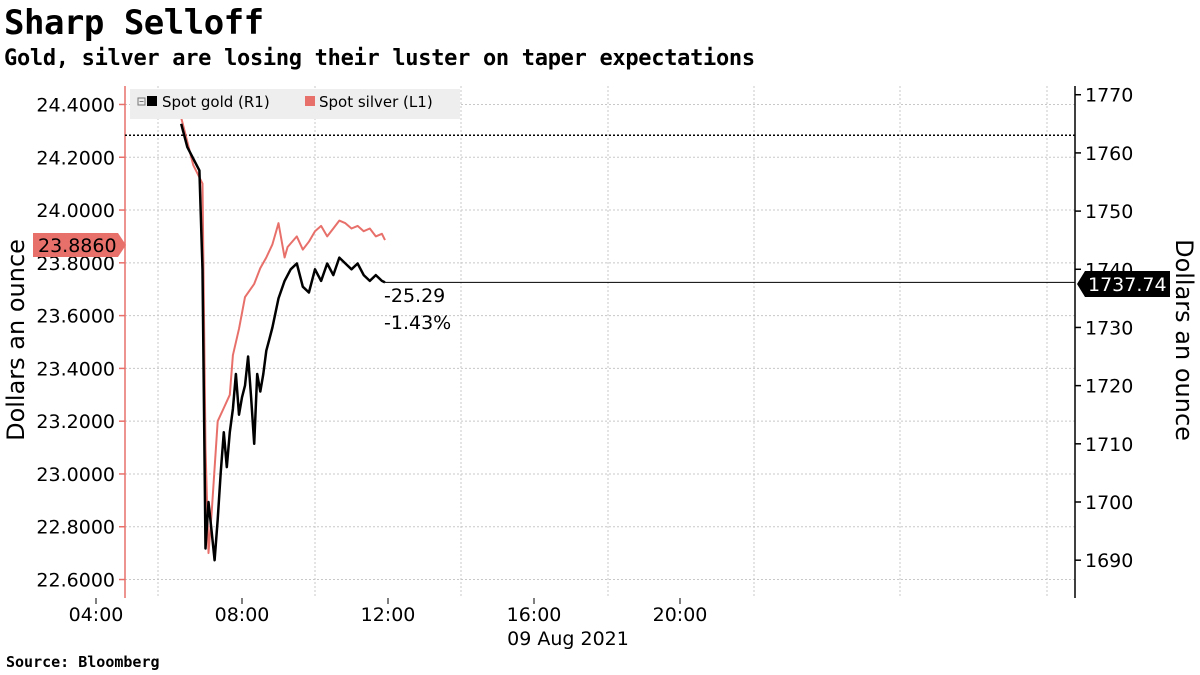 The width and height of the screenshot is (1200, 675). I want to click on y-tick-label-left: 23.4000, so click(75, 369).